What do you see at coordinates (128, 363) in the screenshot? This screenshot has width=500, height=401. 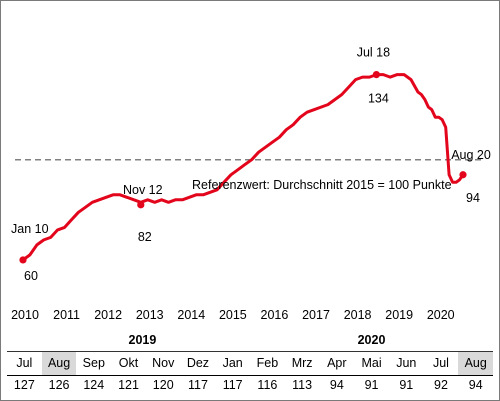 I see `month-name-3: Okt` at bounding box center [128, 363].